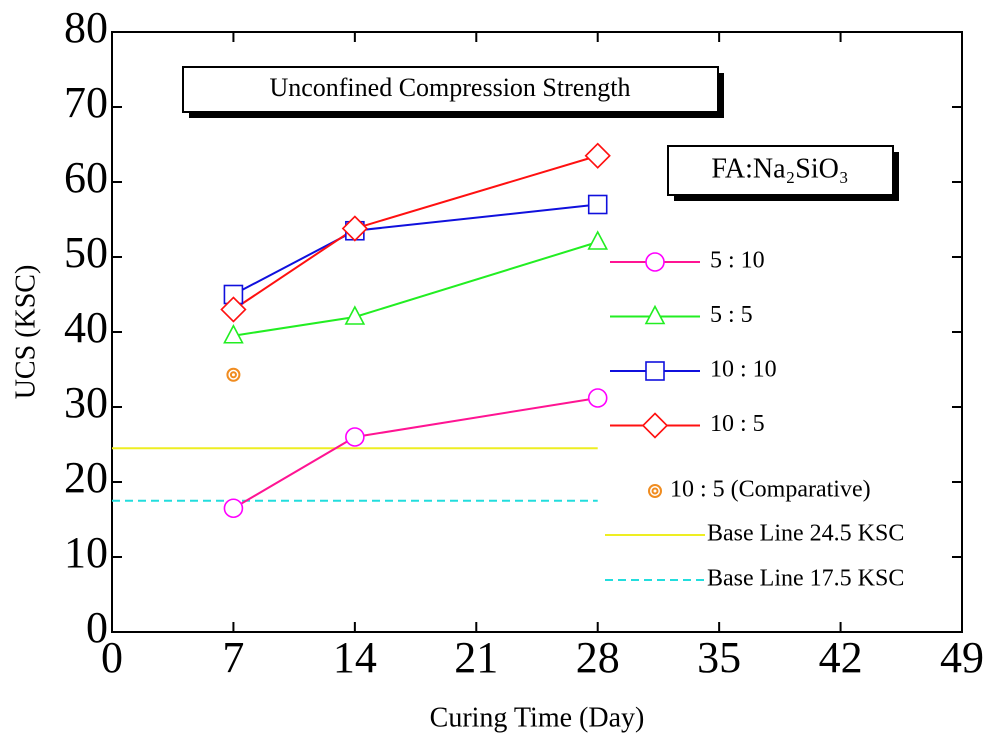  I want to click on legend-label: 5, so click(731, 315).